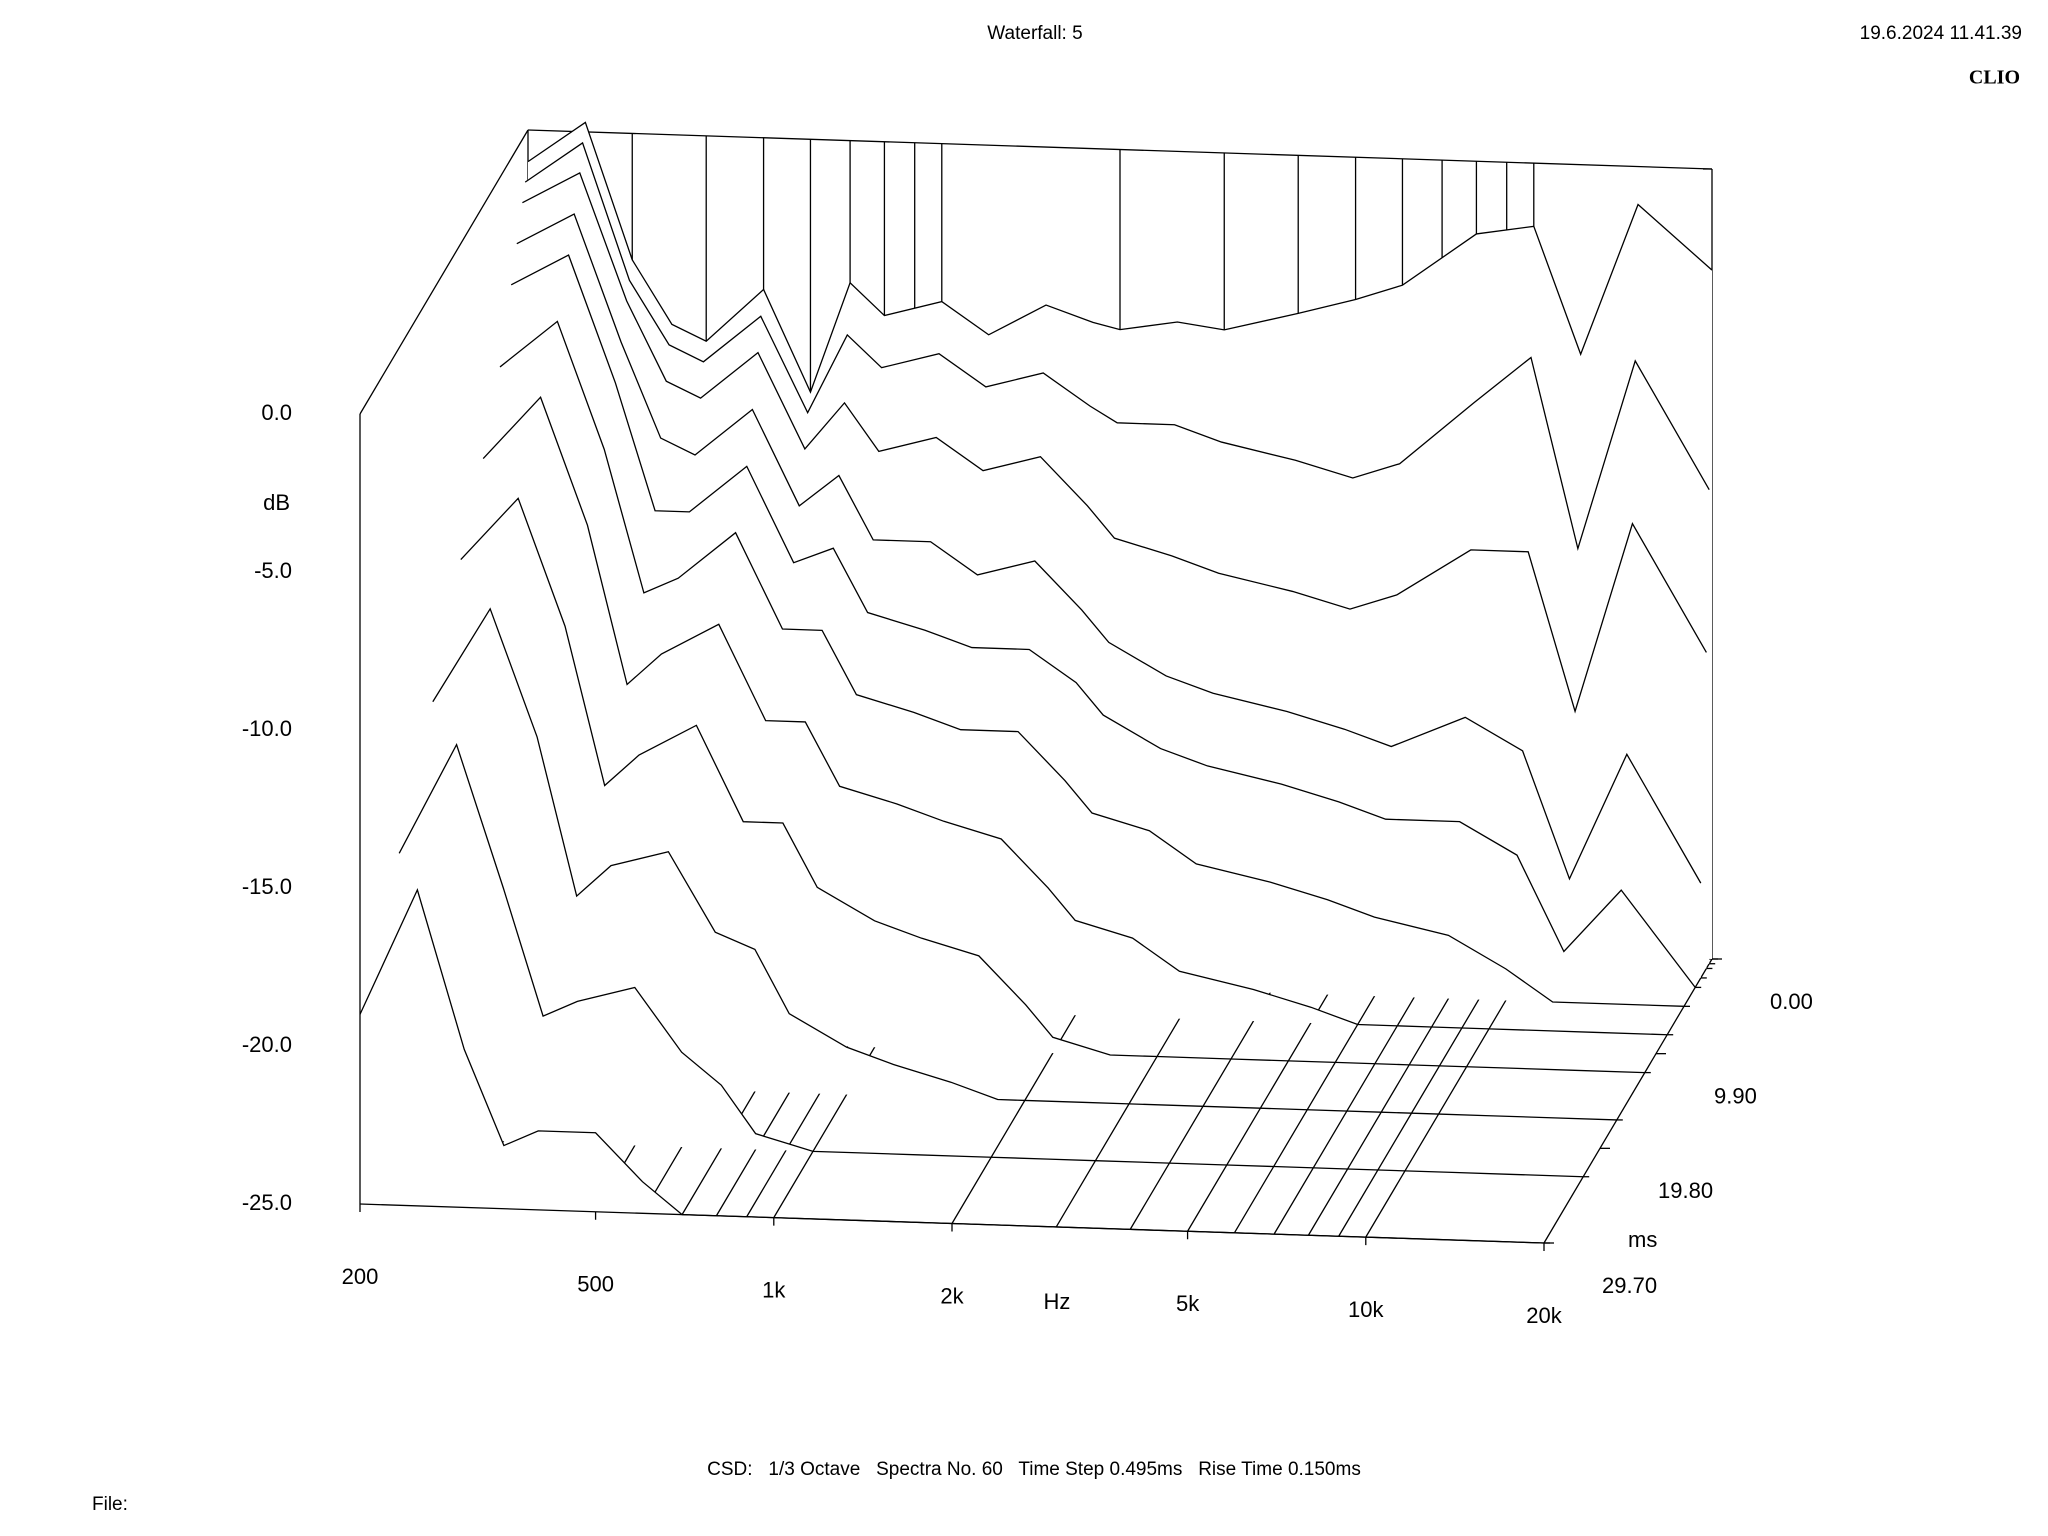 Image resolution: width=2048 pixels, height=1536 pixels. I want to click on y-tick-label: -10.0, so click(267, 728).